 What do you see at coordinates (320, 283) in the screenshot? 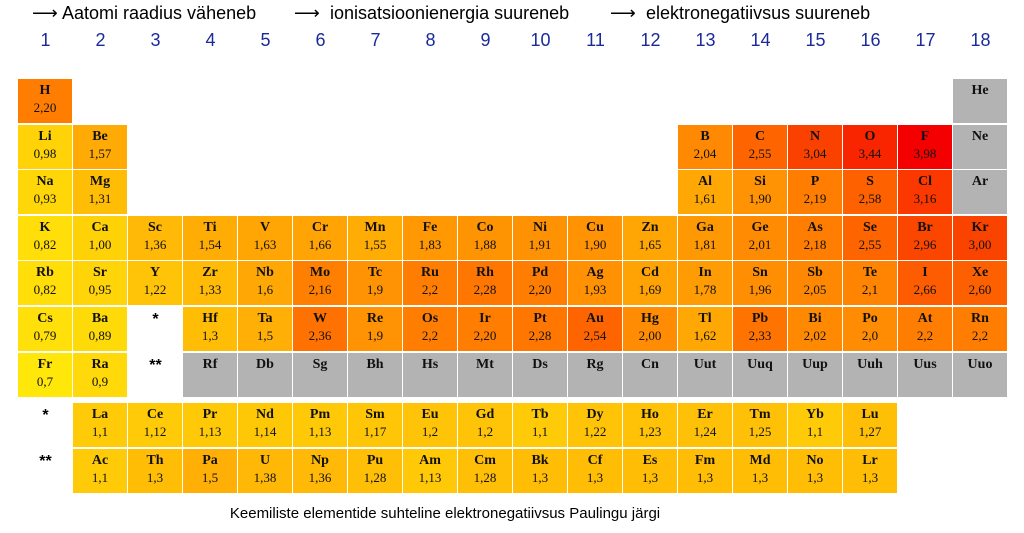
I see `element-cell: Mo 2,16` at bounding box center [320, 283].